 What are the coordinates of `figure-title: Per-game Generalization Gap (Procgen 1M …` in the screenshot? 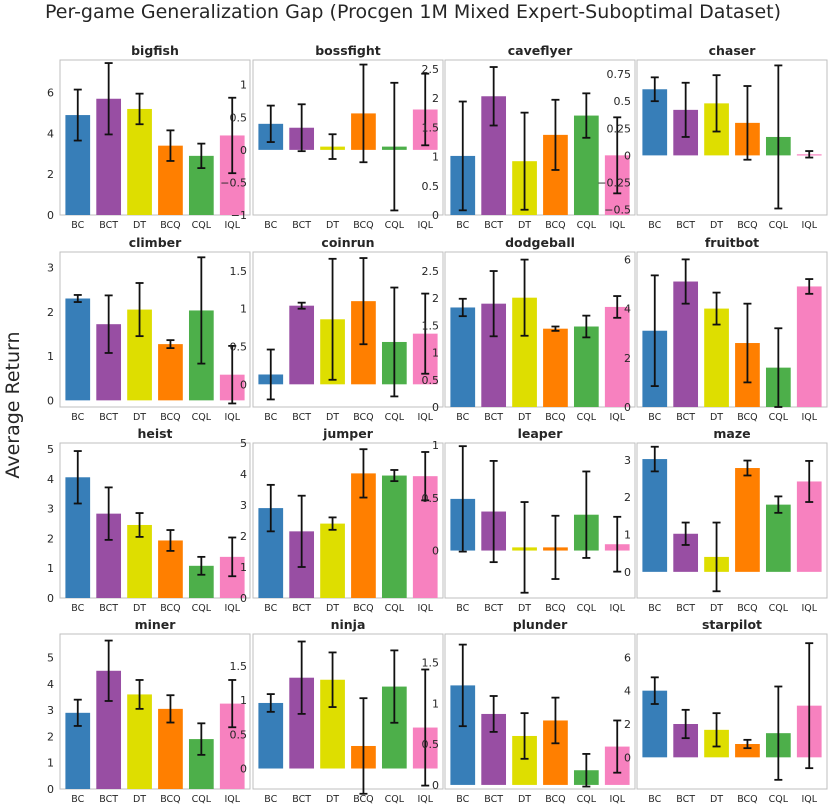 It's located at (413, 12).